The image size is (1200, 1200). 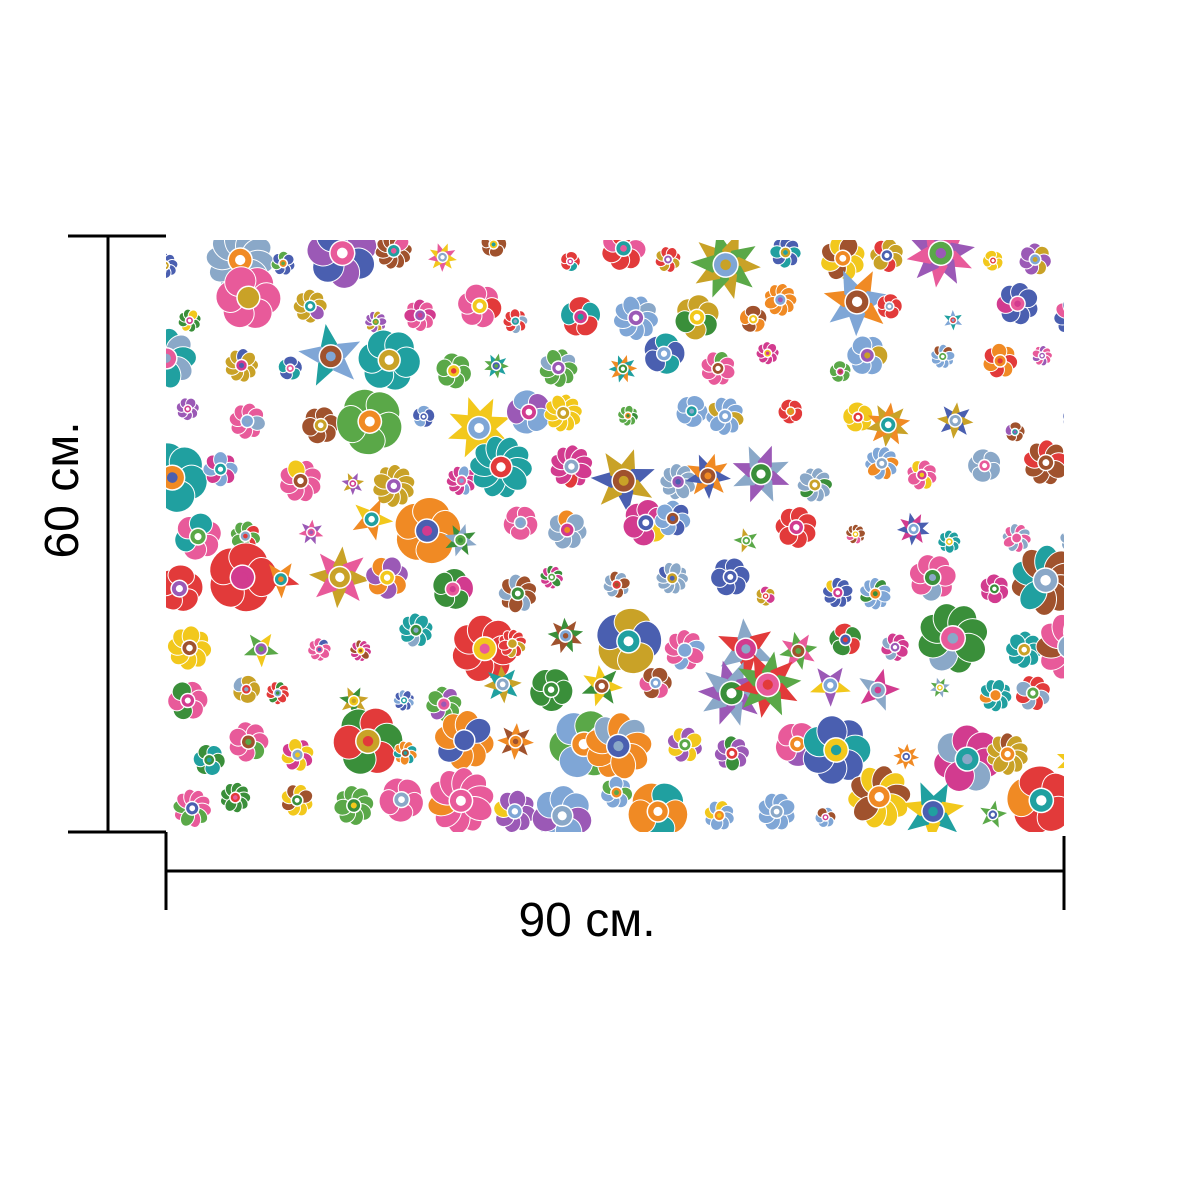 I want to click on width-label: 90 см., so click(x=586, y=920).